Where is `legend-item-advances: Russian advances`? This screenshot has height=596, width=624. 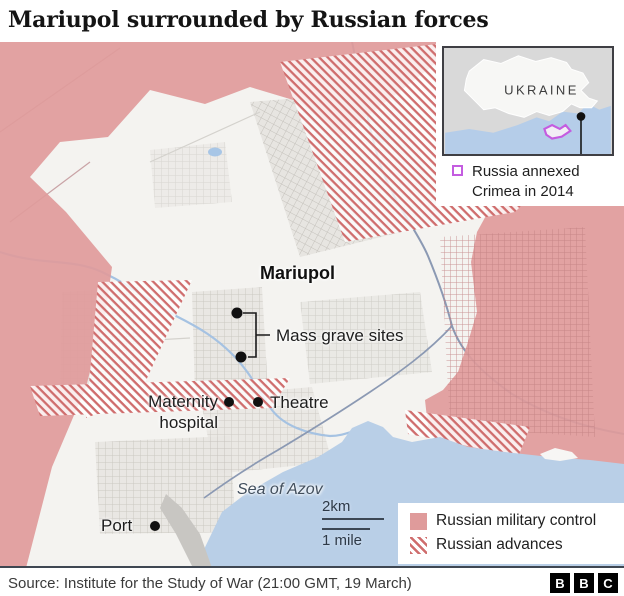
legend-item-advances: Russian advances is located at coordinates (517, 545).